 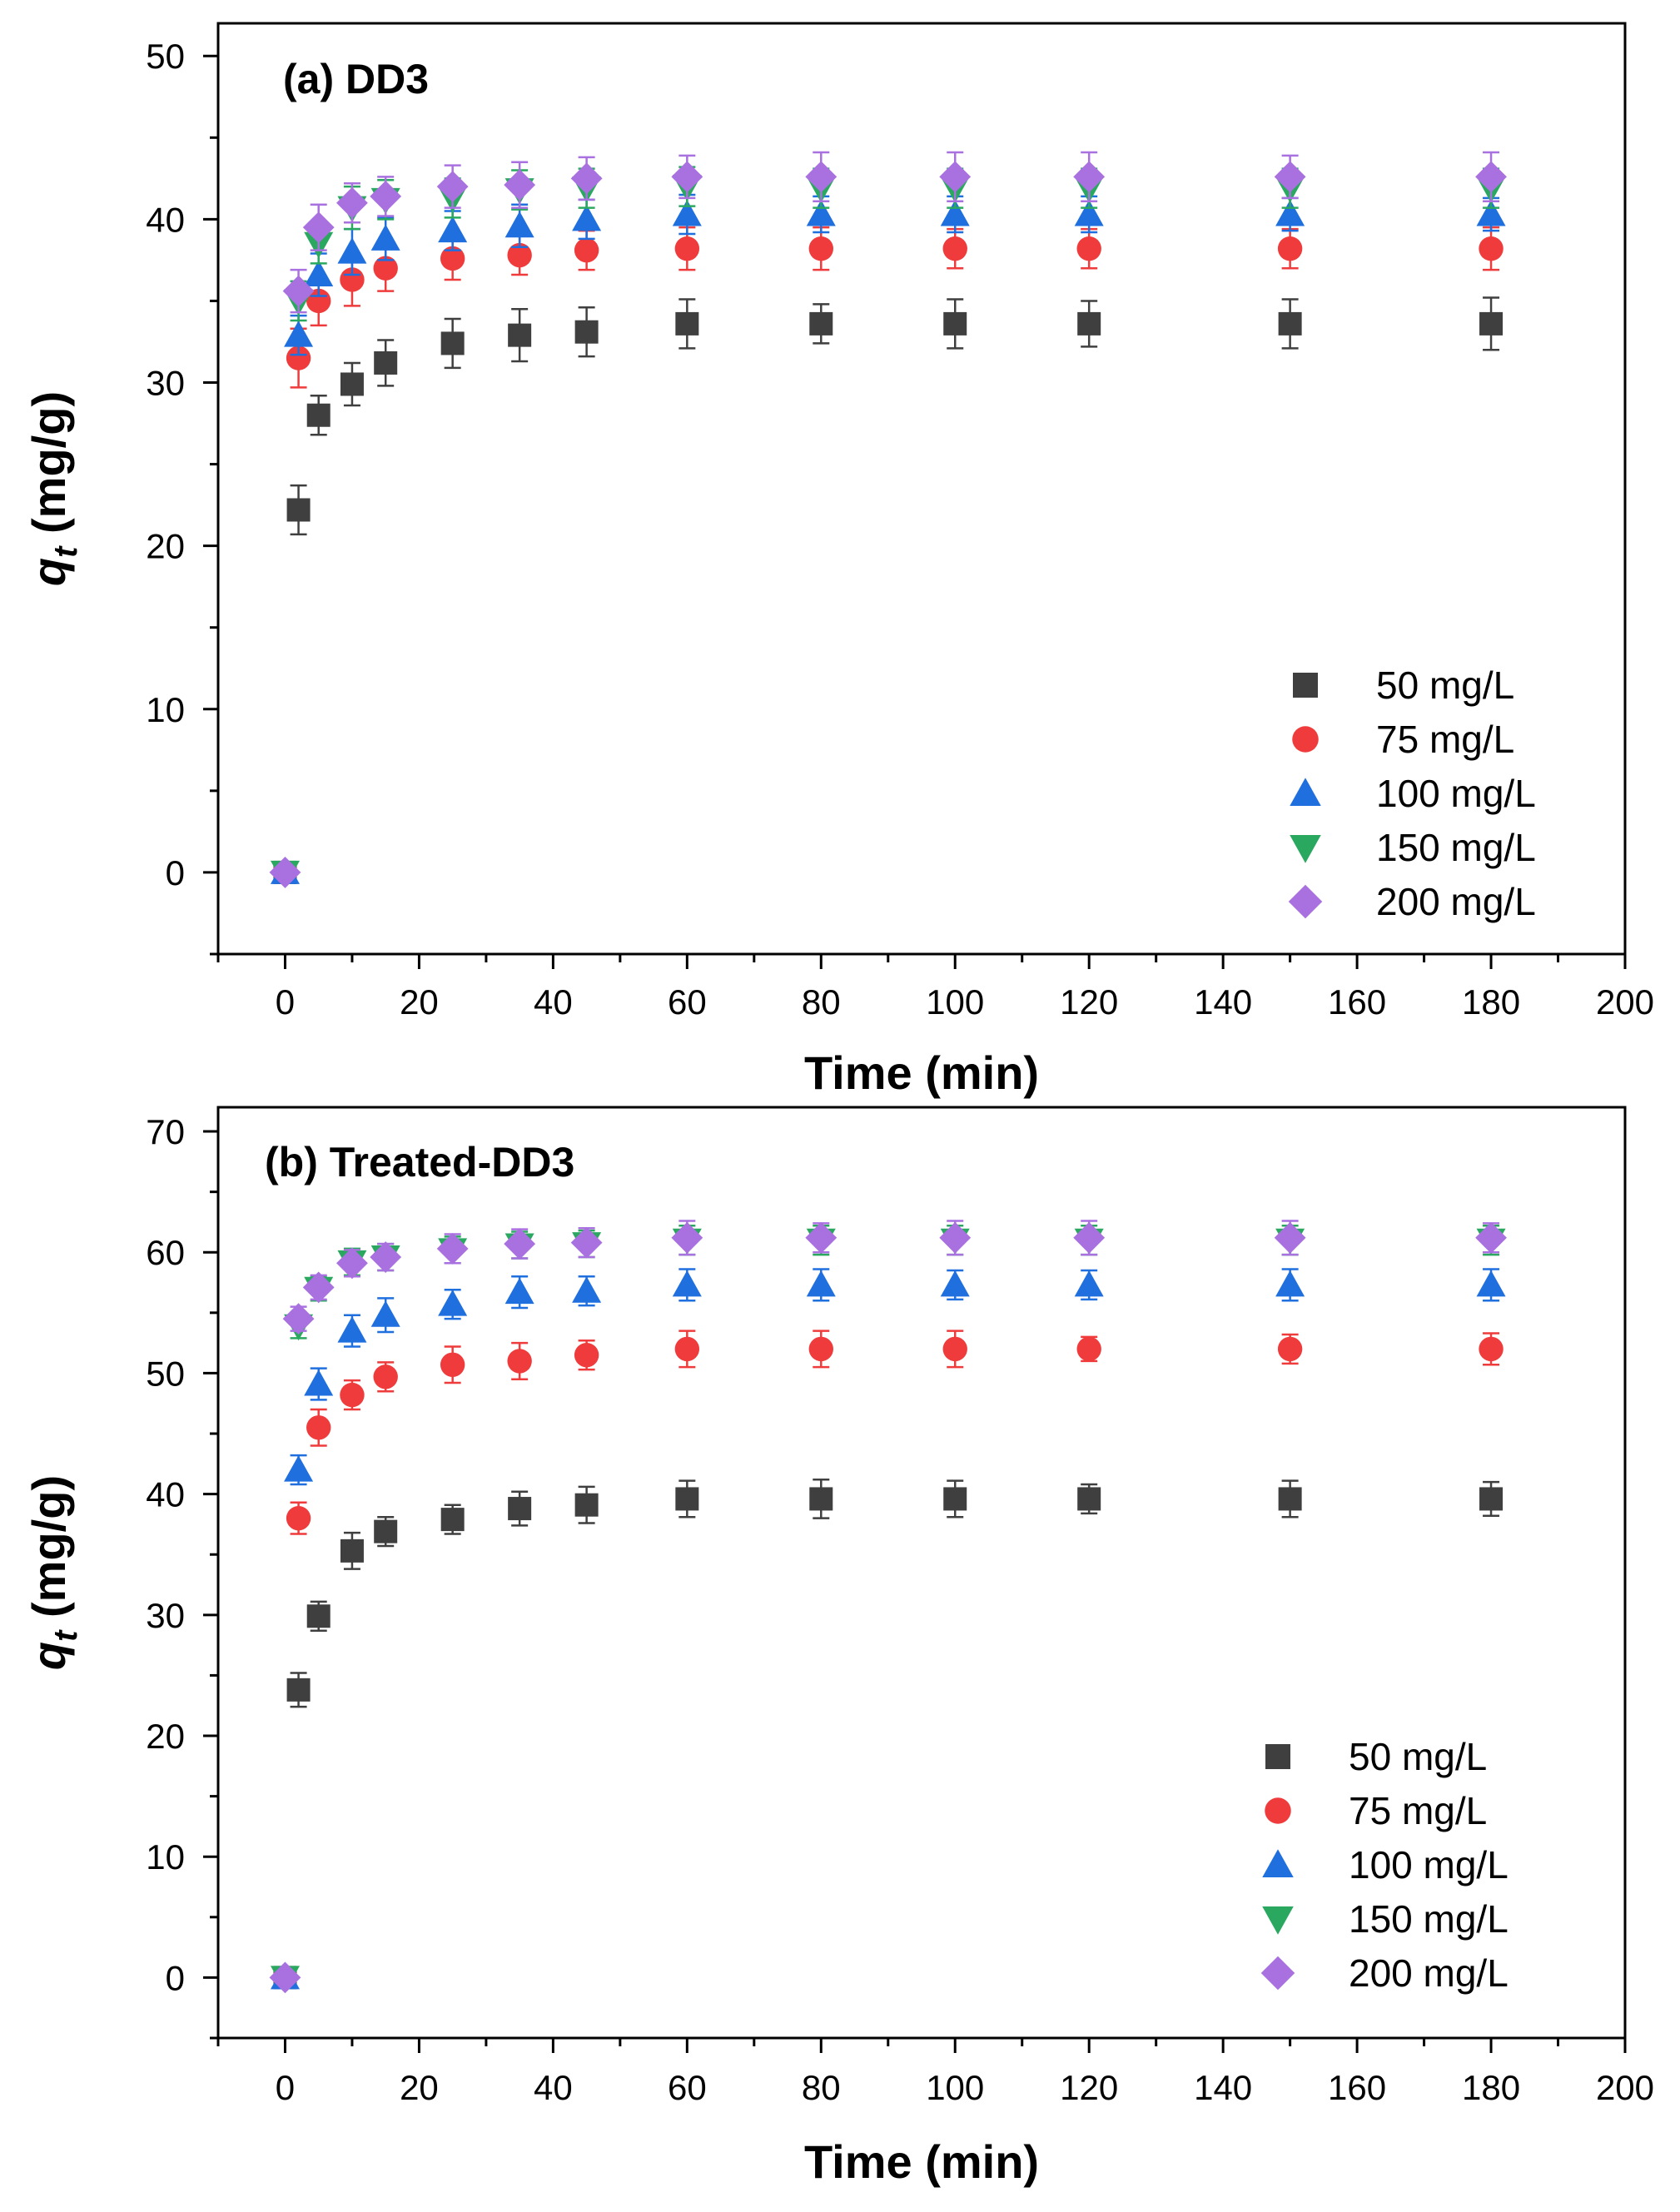 I want to click on x-tick-label: 140, so click(x=1223, y=2087).